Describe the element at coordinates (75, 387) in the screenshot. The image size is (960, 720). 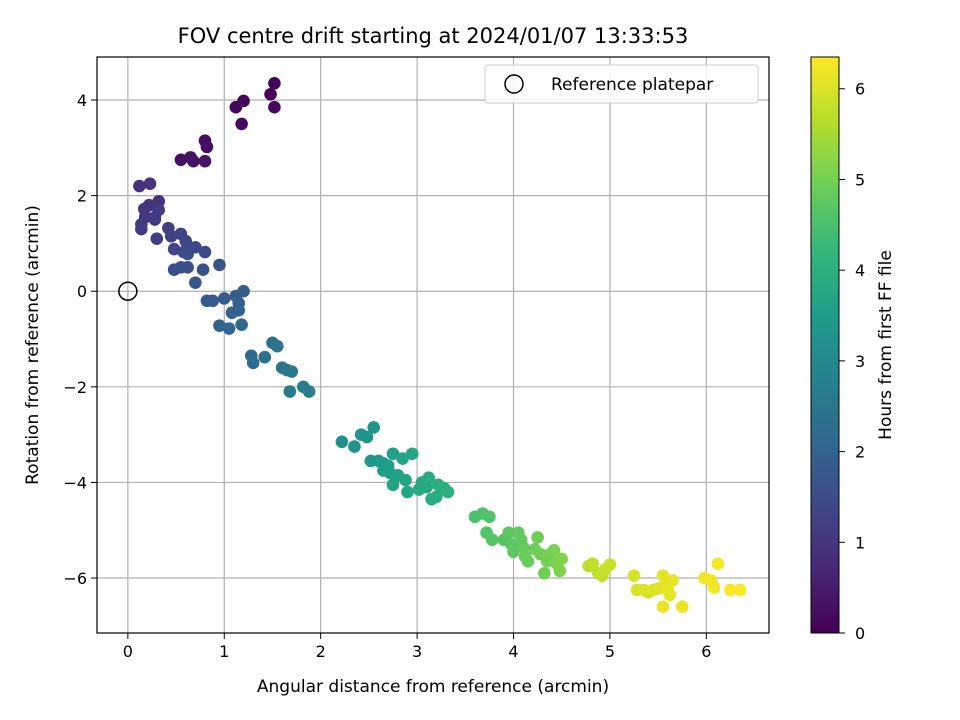
I see `y-tick-label: −2` at that location.